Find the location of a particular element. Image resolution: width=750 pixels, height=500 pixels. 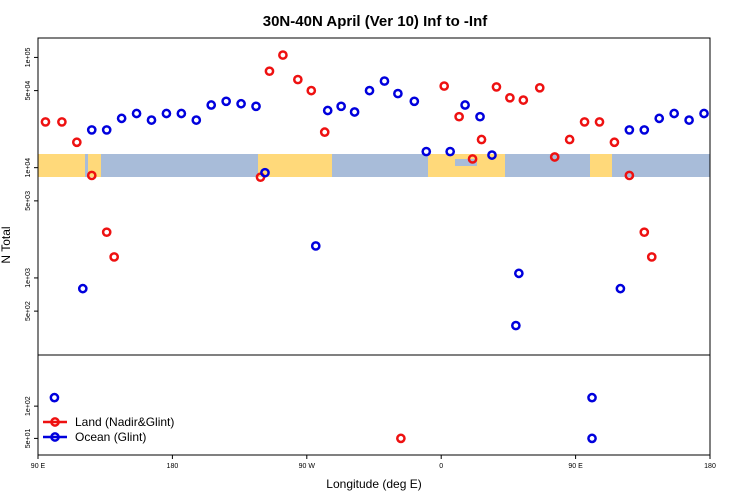

map-sea-inlet is located at coordinates (466, 162).